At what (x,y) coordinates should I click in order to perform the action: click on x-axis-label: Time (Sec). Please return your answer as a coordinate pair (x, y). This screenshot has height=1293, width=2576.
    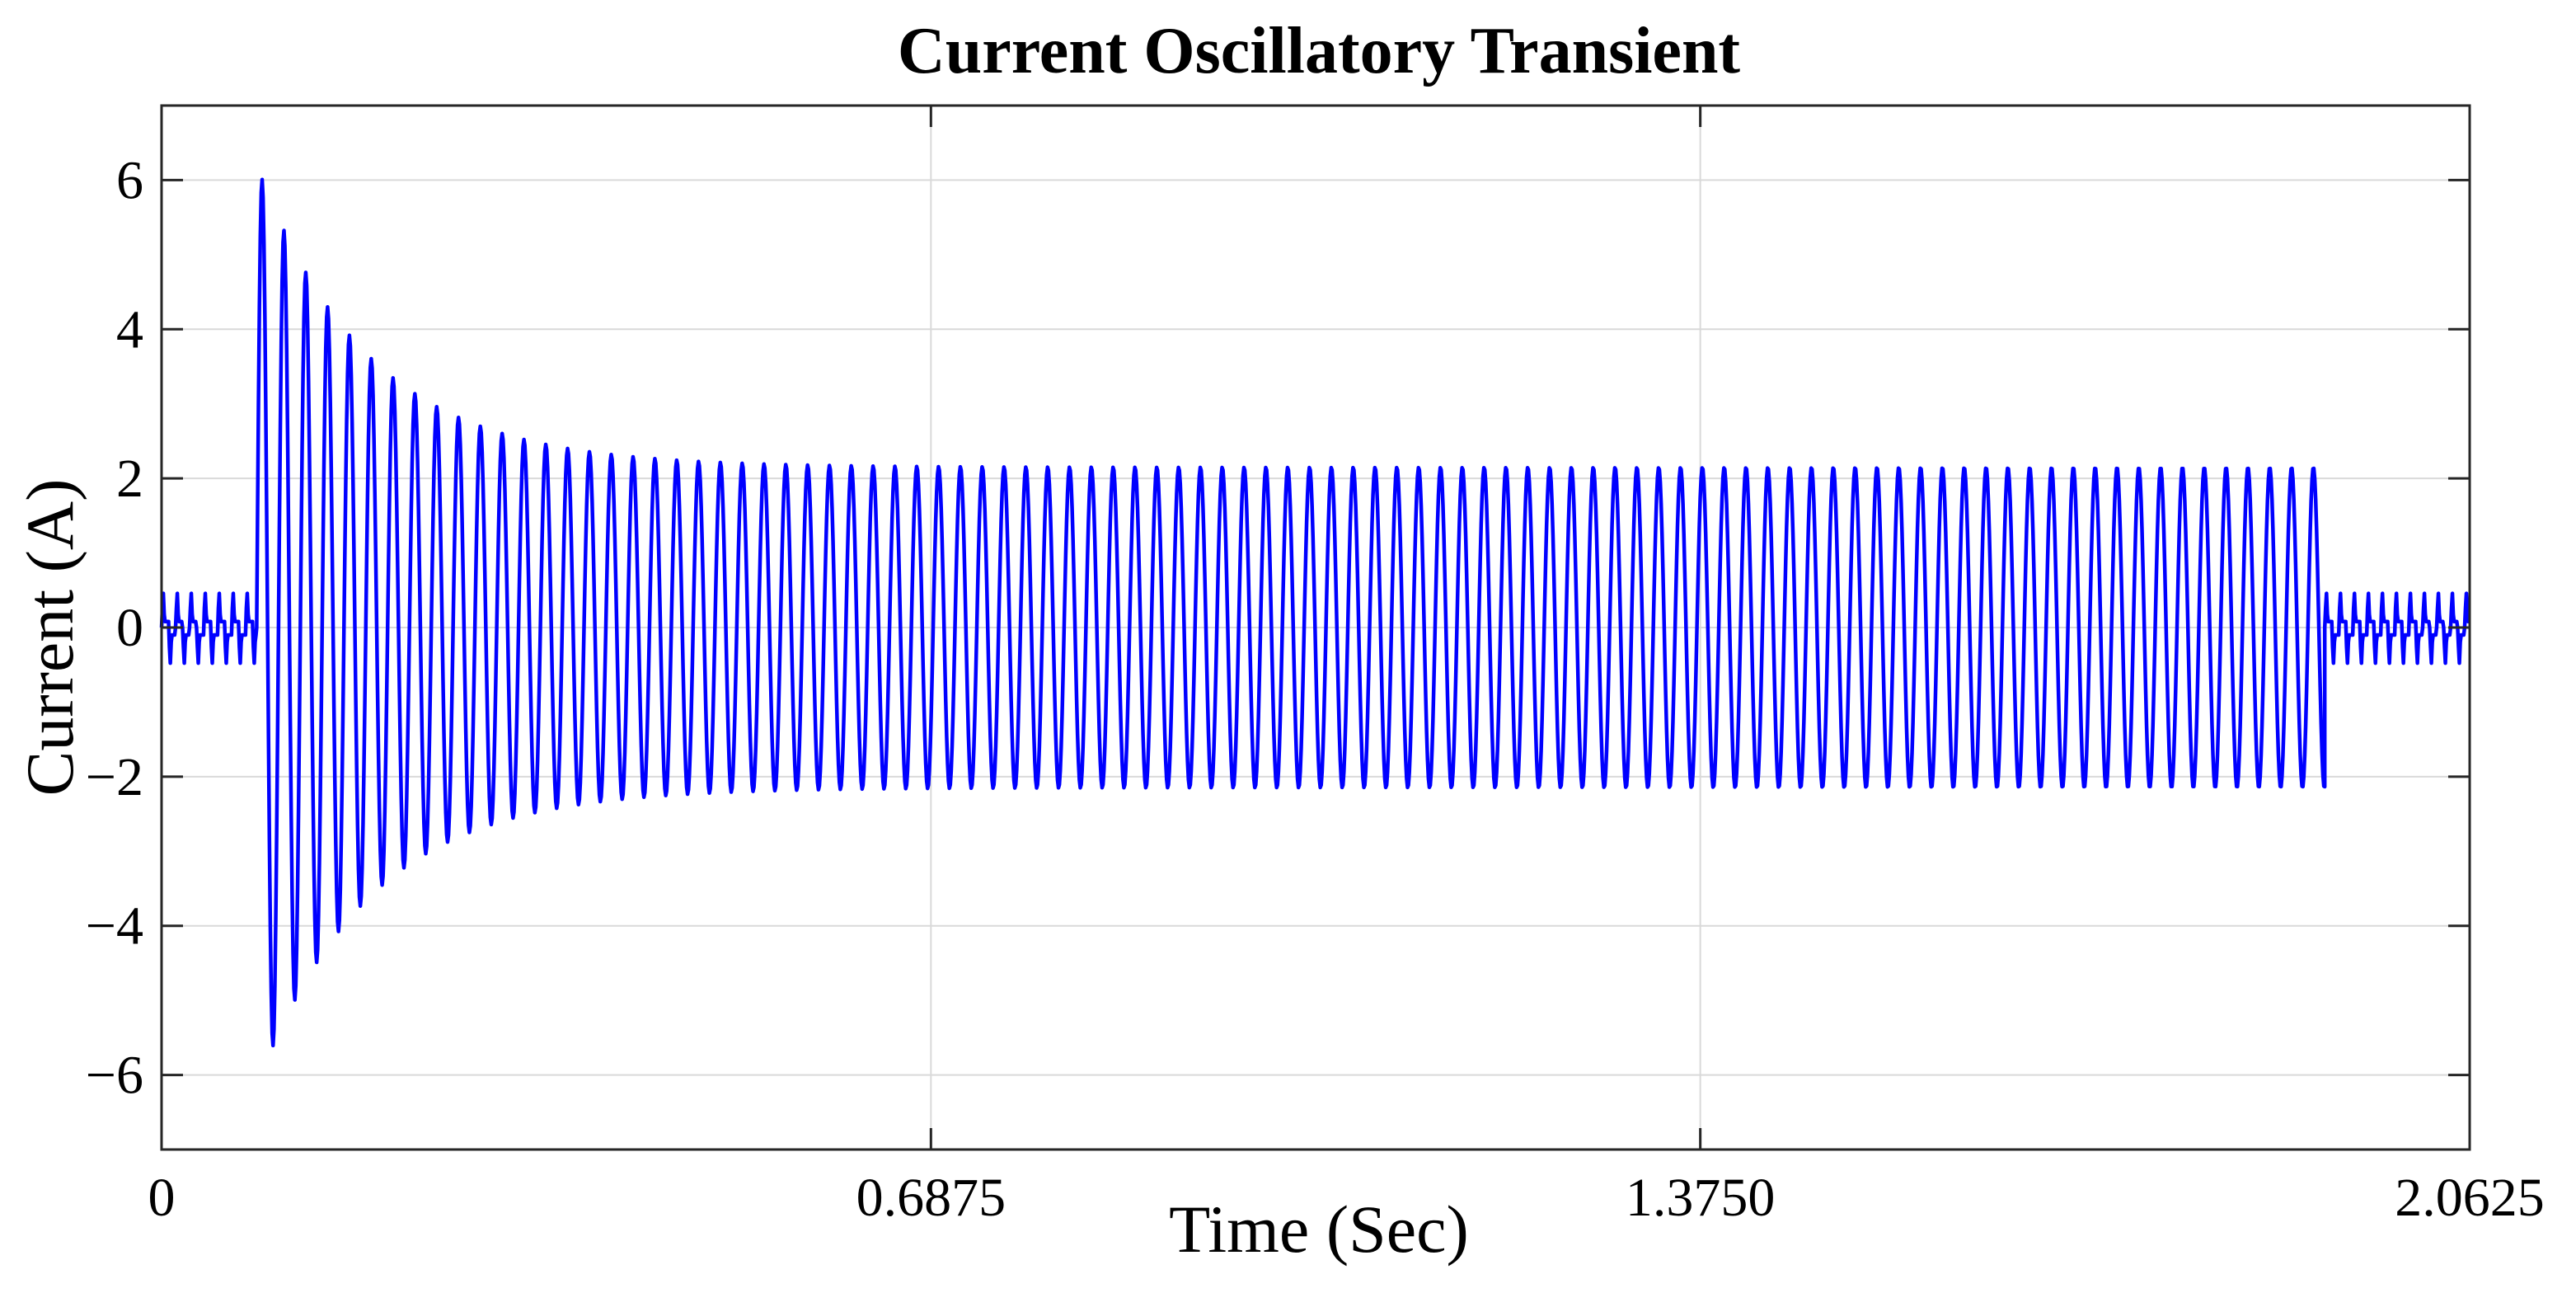
    Looking at the image, I should click on (1319, 1230).